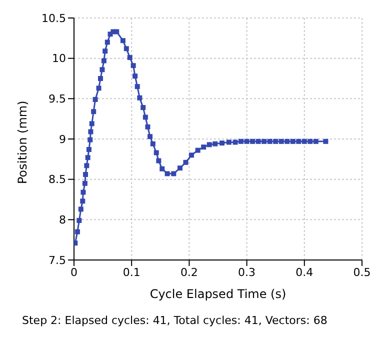 Image resolution: width=390 pixels, height=350 pixels. What do you see at coordinates (57, 179) in the screenshot?
I see `y-tick-label: 8.5` at bounding box center [57, 179].